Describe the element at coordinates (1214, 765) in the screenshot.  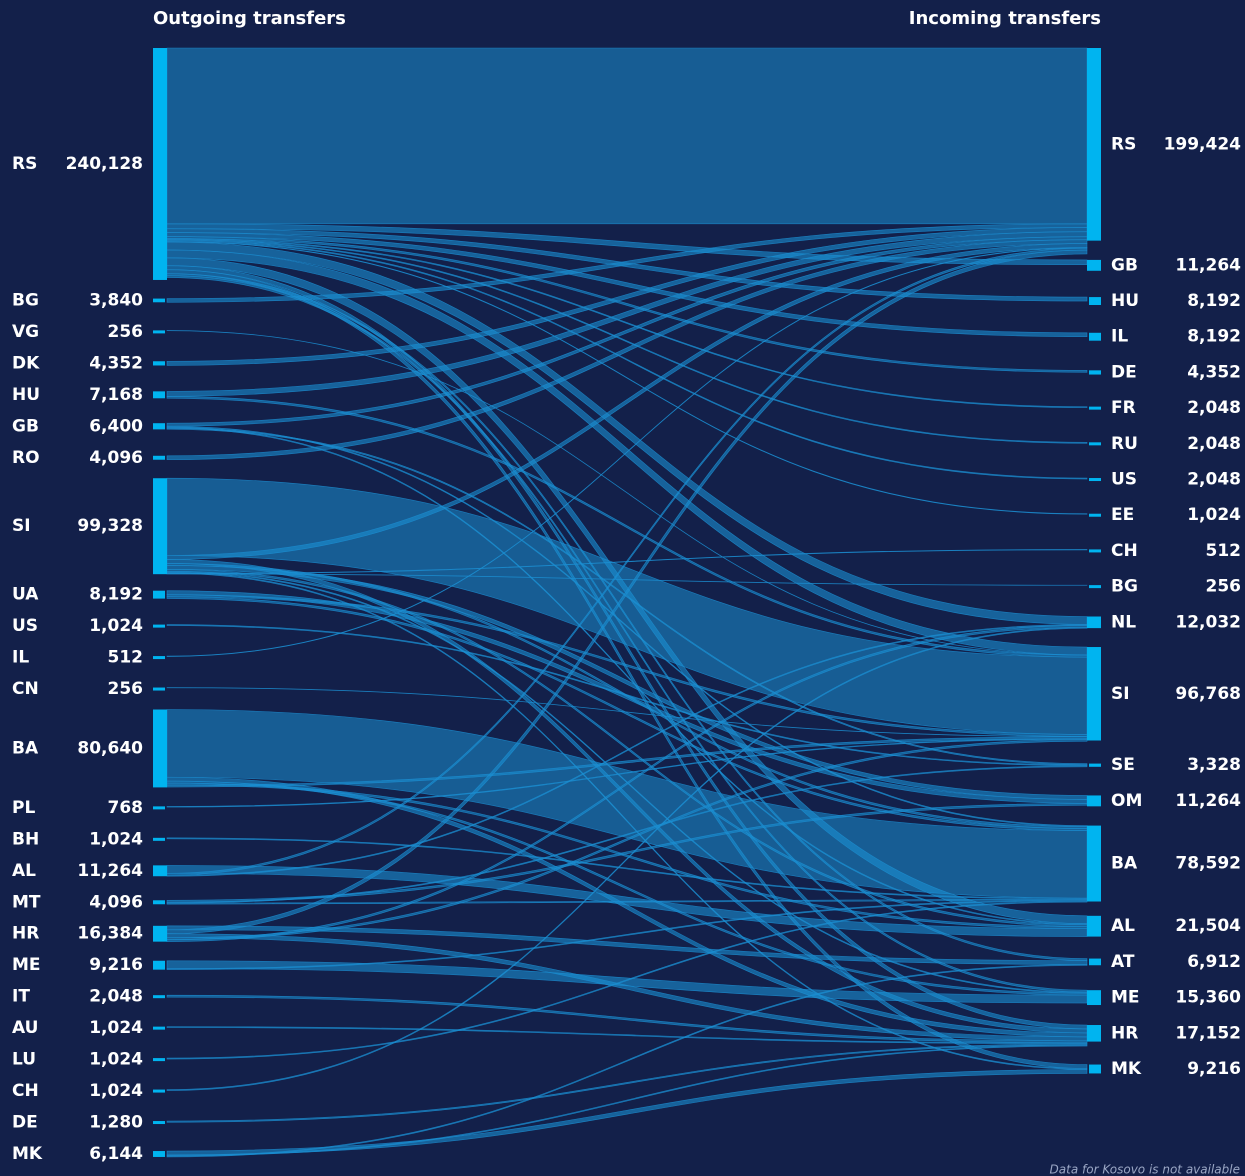
I see `node-value: 3,328` at that location.